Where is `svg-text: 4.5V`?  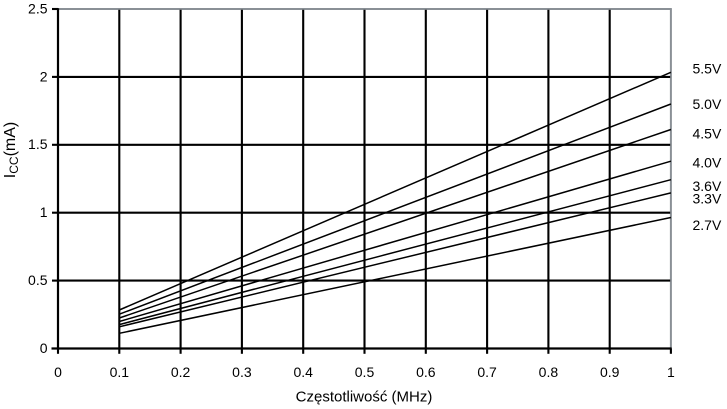
svg-text: 4.5V is located at coordinates (707, 133).